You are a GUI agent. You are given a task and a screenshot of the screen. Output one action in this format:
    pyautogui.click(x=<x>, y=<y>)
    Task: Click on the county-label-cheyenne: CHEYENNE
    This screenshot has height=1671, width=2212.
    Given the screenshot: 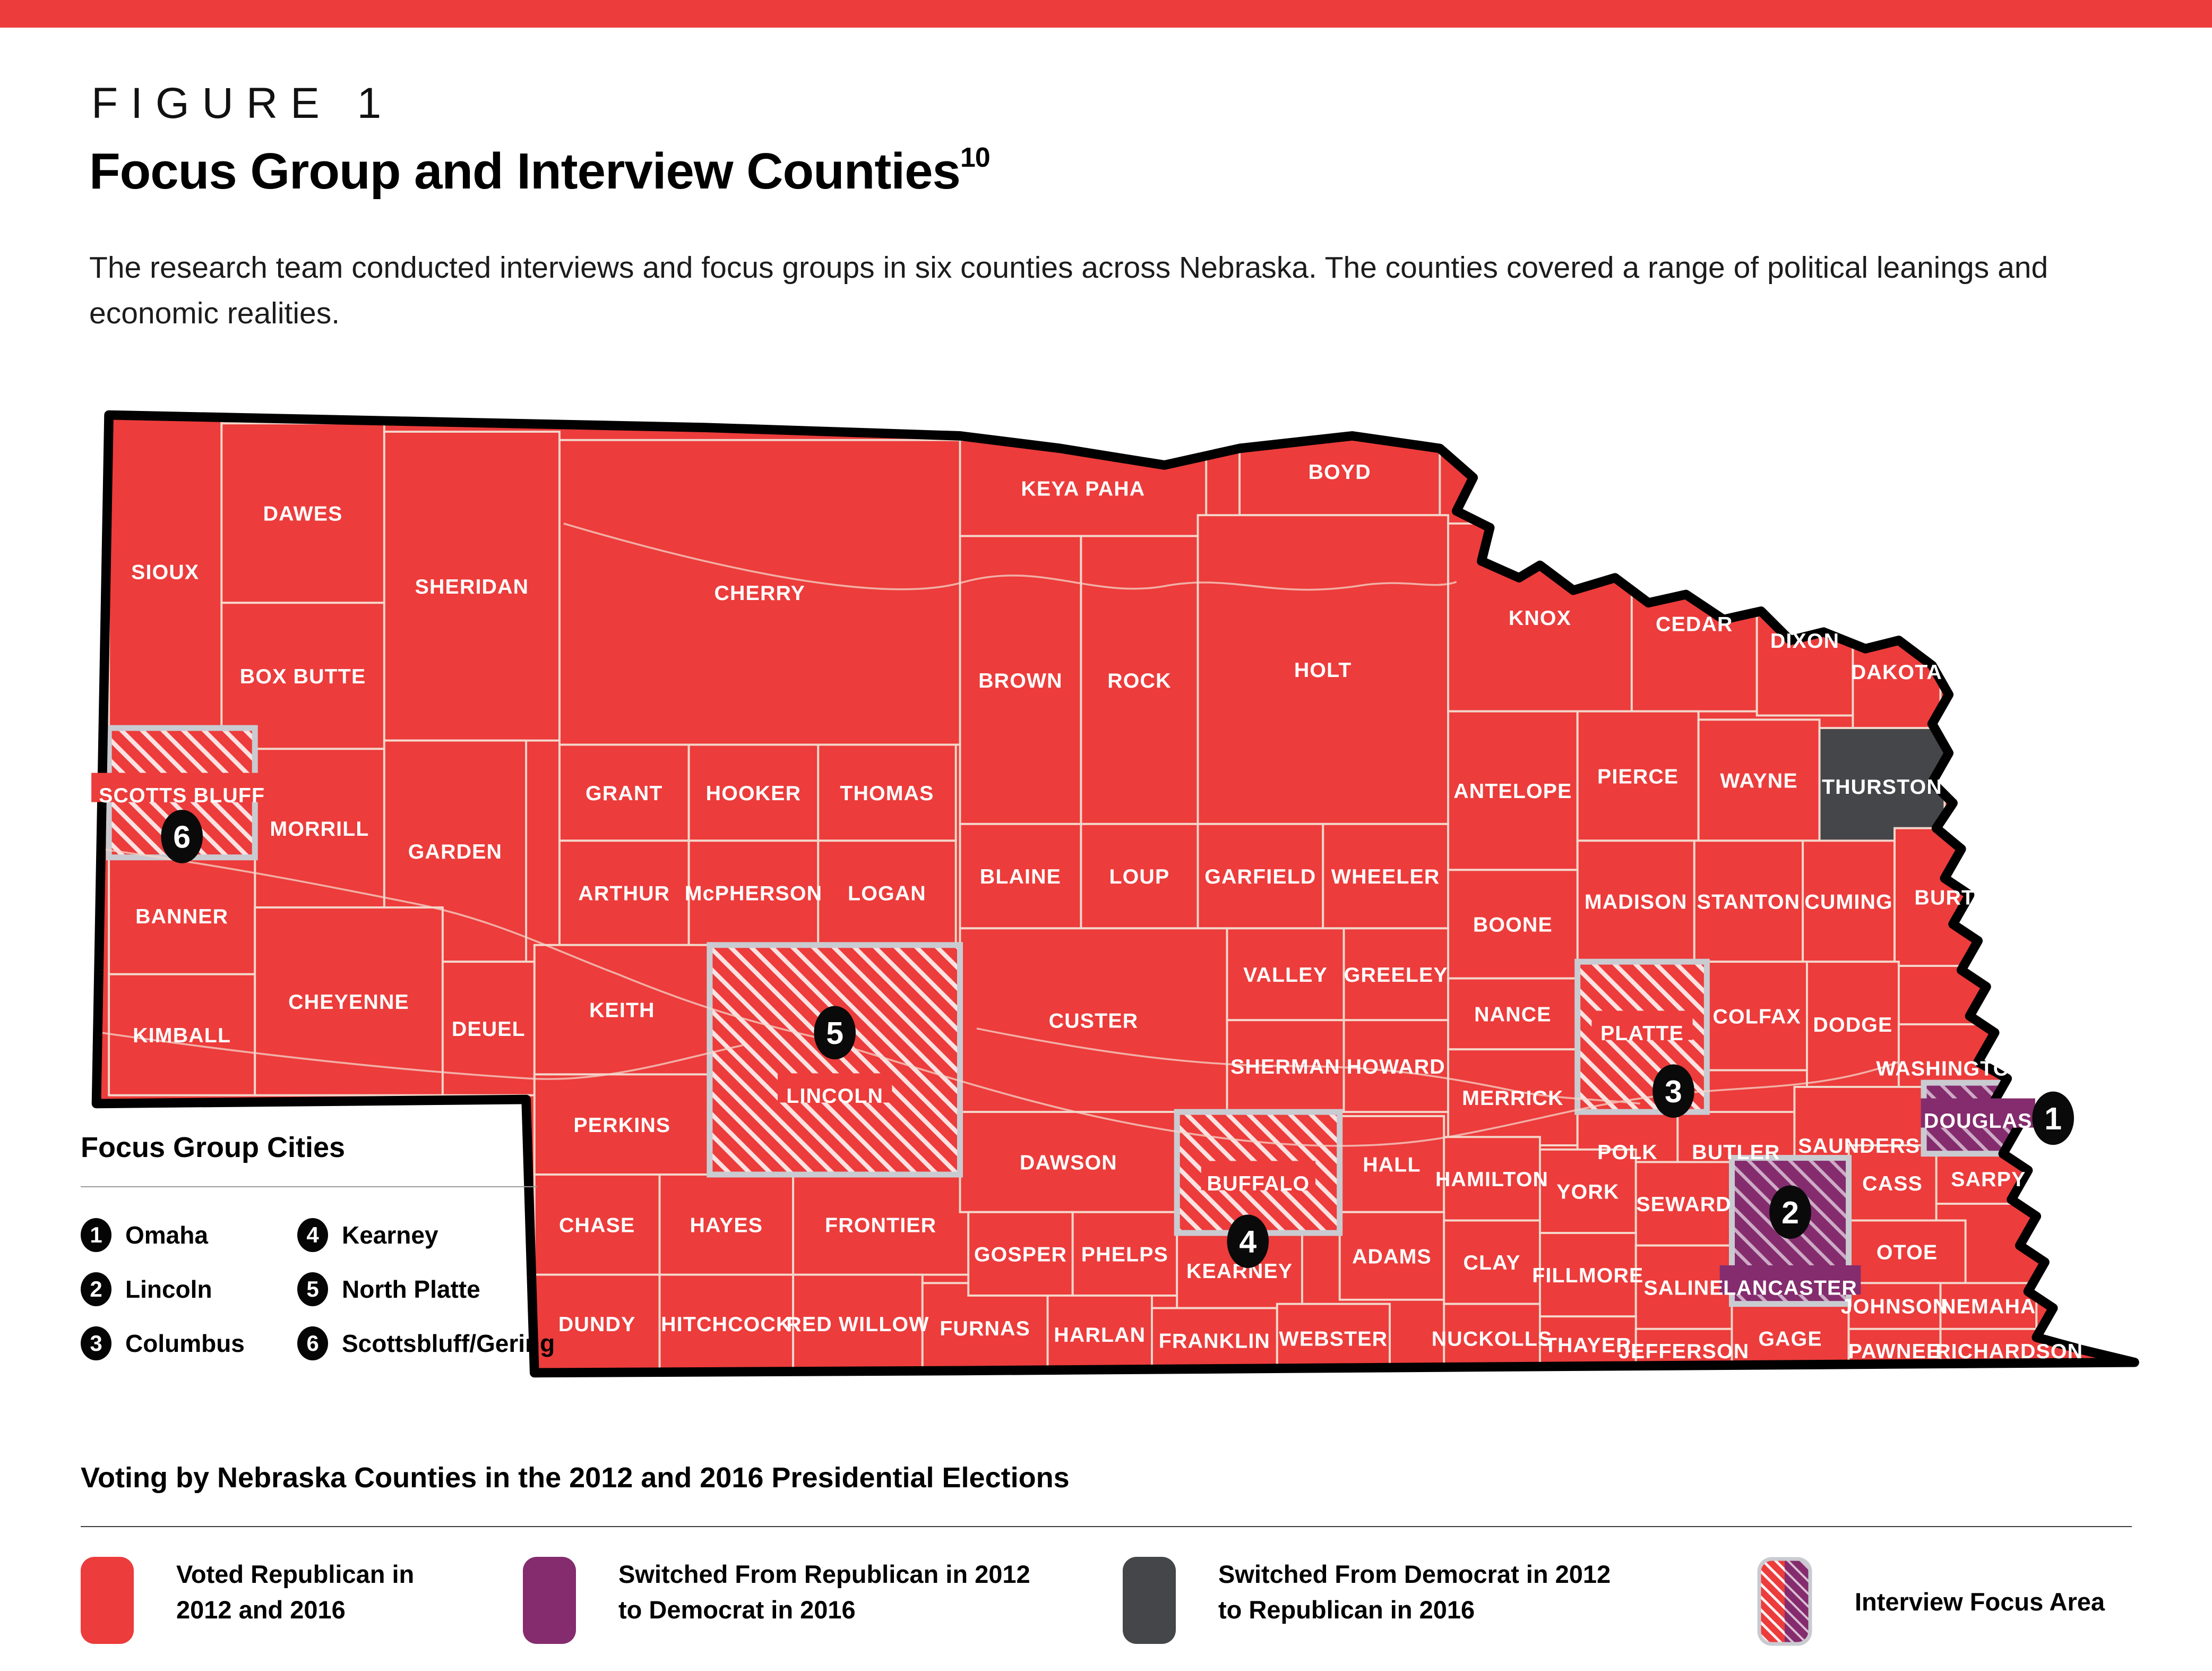 What is the action you would take?
    pyautogui.click(x=348, y=1002)
    